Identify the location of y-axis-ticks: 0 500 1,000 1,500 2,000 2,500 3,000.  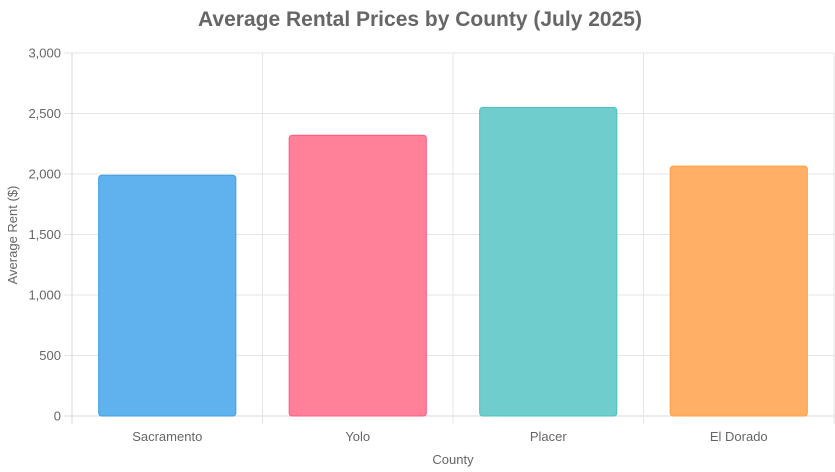
(44, 235).